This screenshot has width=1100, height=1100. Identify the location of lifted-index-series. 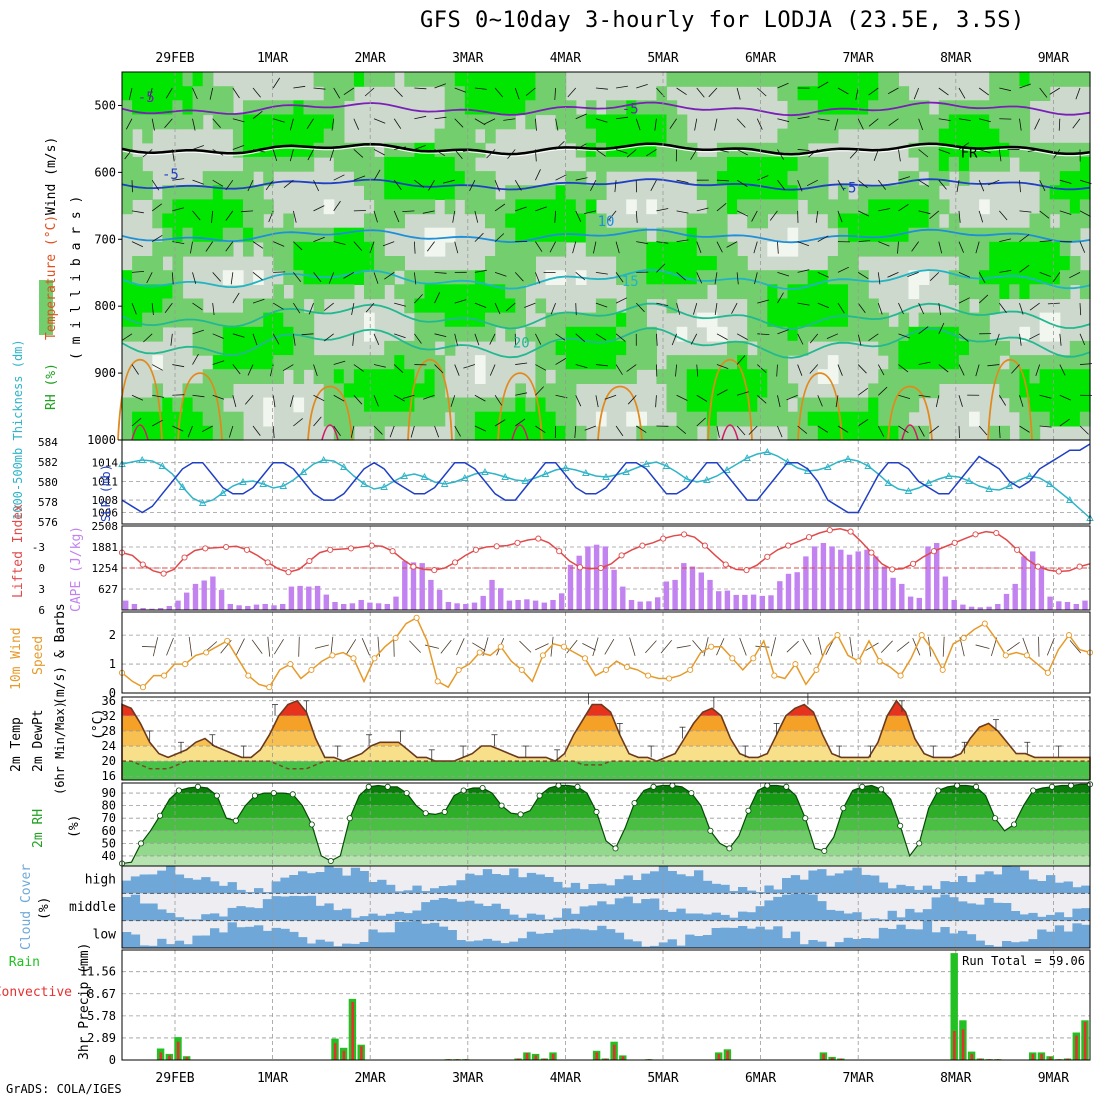
(606, 551).